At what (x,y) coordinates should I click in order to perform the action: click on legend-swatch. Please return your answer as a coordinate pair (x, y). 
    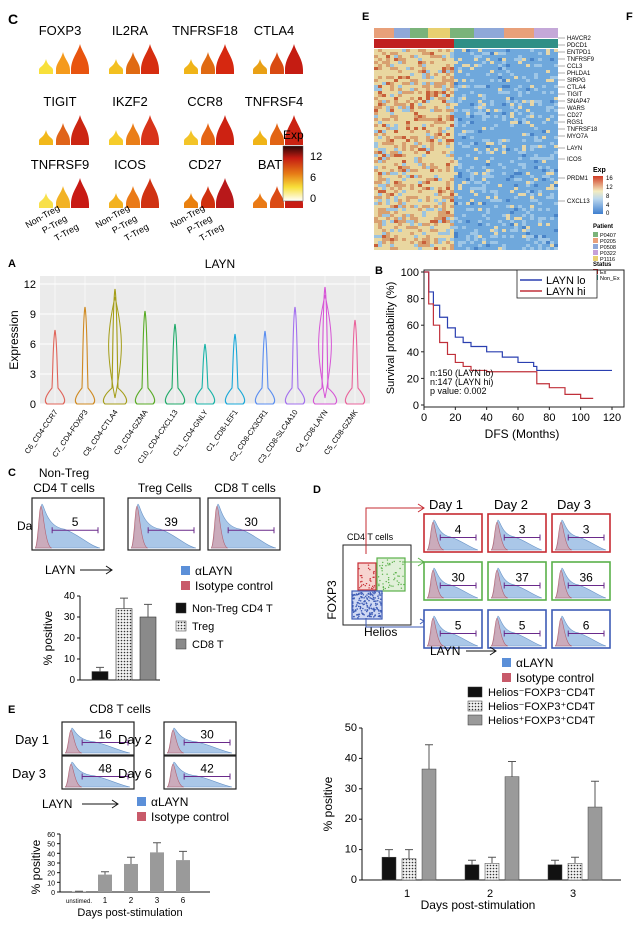
    Looking at the image, I should click on (185, 585).